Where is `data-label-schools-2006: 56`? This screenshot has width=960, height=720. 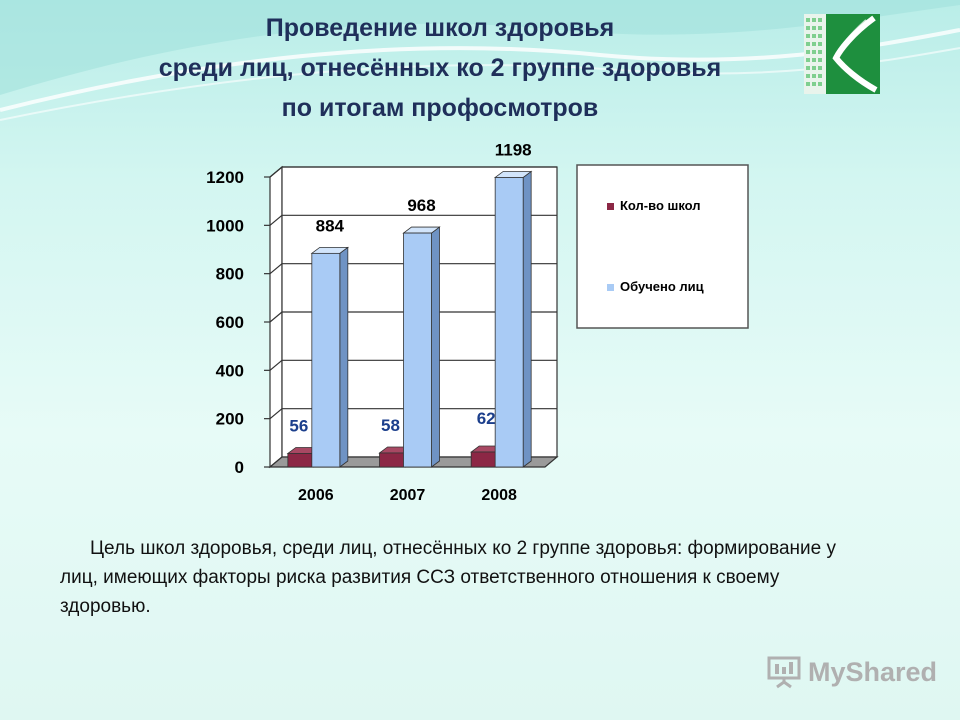
data-label-schools-2006: 56 is located at coordinates (298, 425).